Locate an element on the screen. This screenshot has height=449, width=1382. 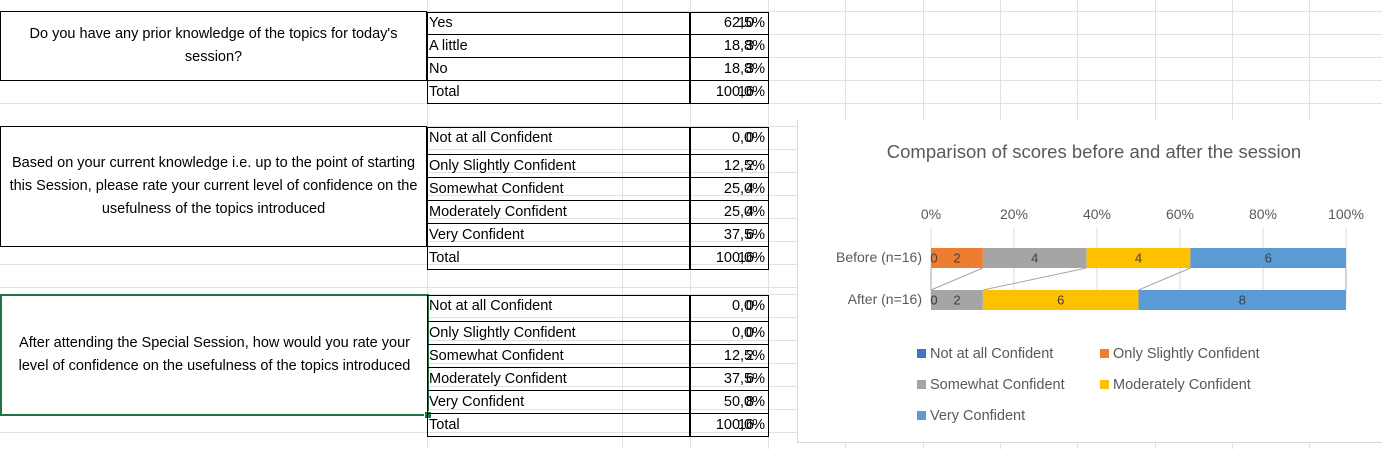
data-label: 6 is located at coordinates (1268, 258).